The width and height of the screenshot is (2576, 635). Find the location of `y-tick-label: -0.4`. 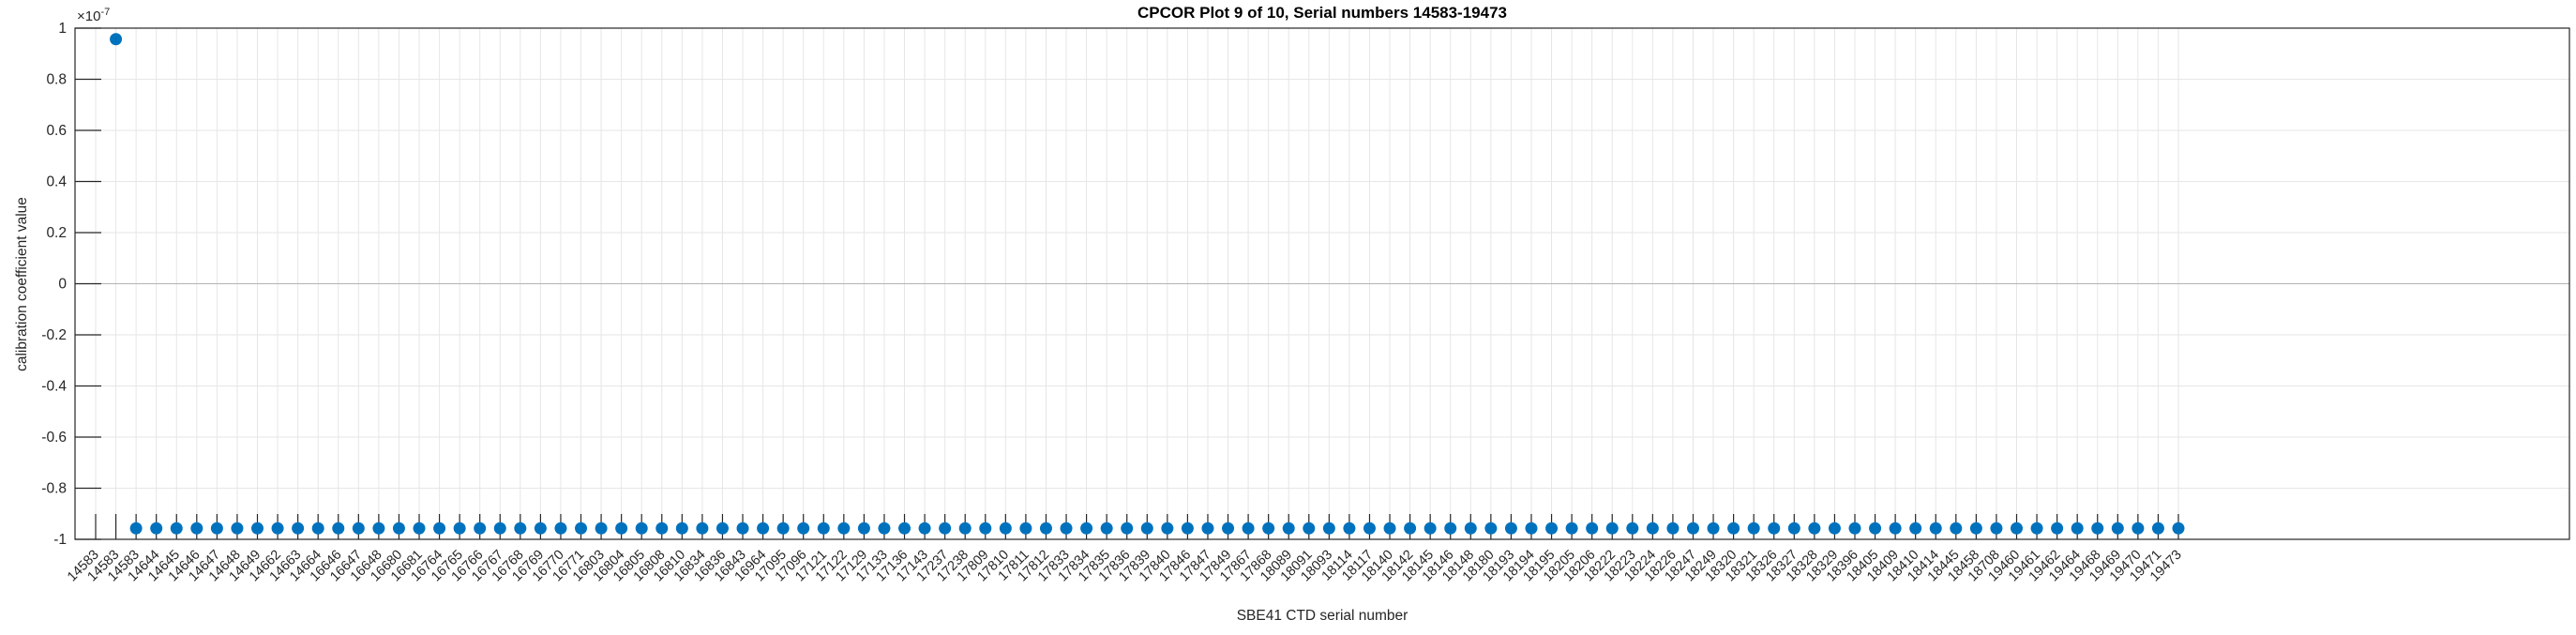

y-tick-label: -0.4 is located at coordinates (54, 387).